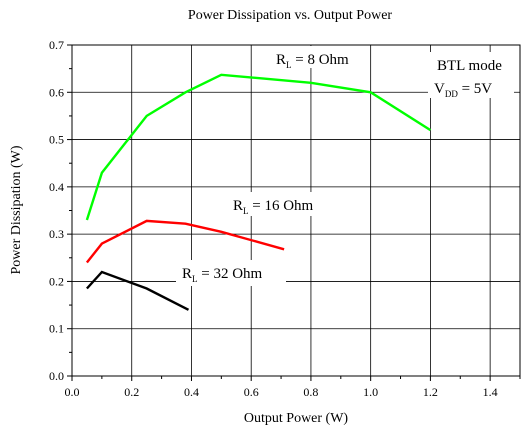 Image resolution: width=525 pixels, height=434 pixels. I want to click on y-tick-label: 0.2, so click(56, 281).